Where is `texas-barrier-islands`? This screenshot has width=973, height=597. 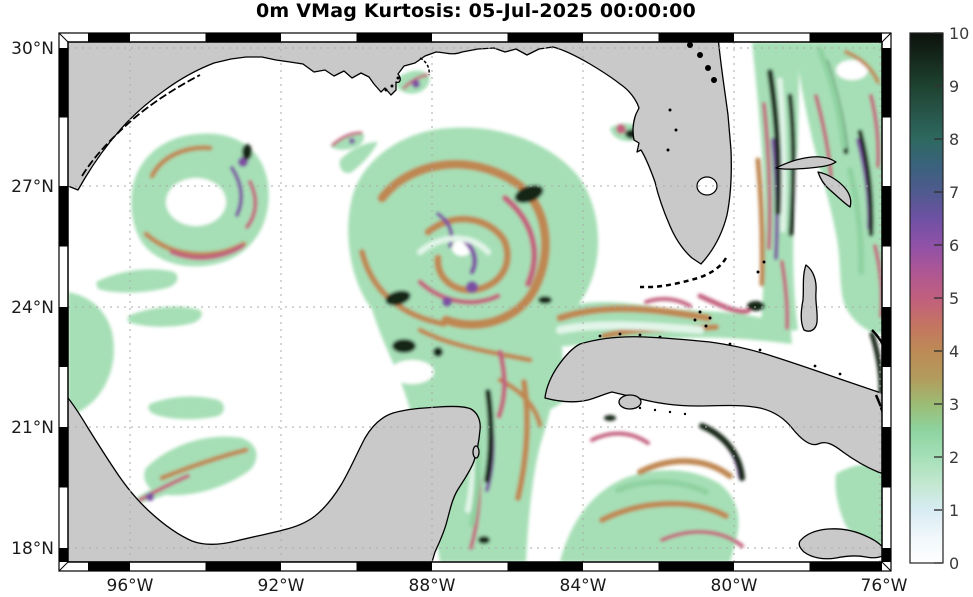
texas-barrier-islands is located at coordinates (141, 125).